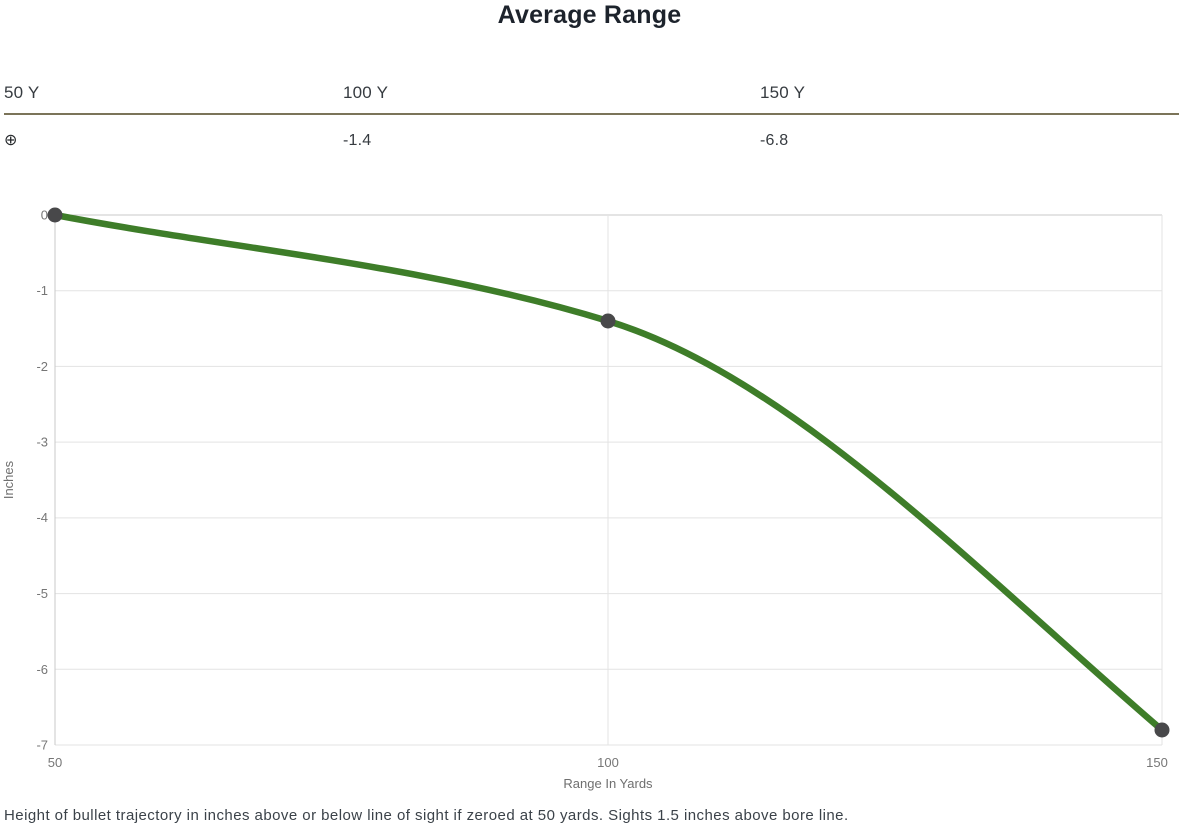 This screenshot has width=1179, height=829. I want to click on data-point-100y, so click(608, 321).